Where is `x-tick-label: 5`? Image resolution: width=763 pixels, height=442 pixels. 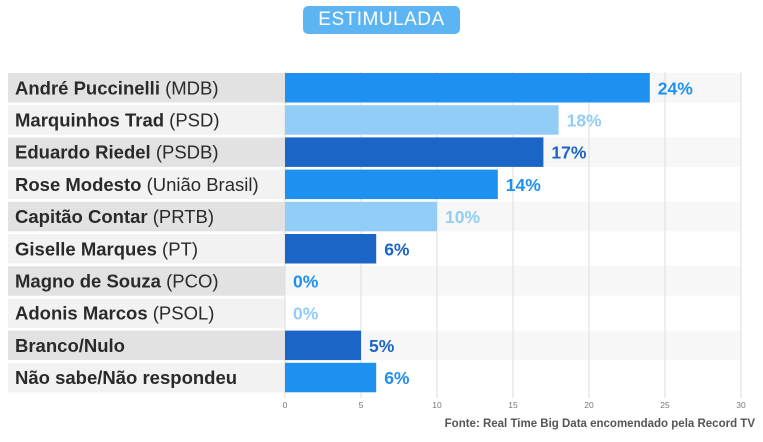 x-tick-label: 5 is located at coordinates (361, 405).